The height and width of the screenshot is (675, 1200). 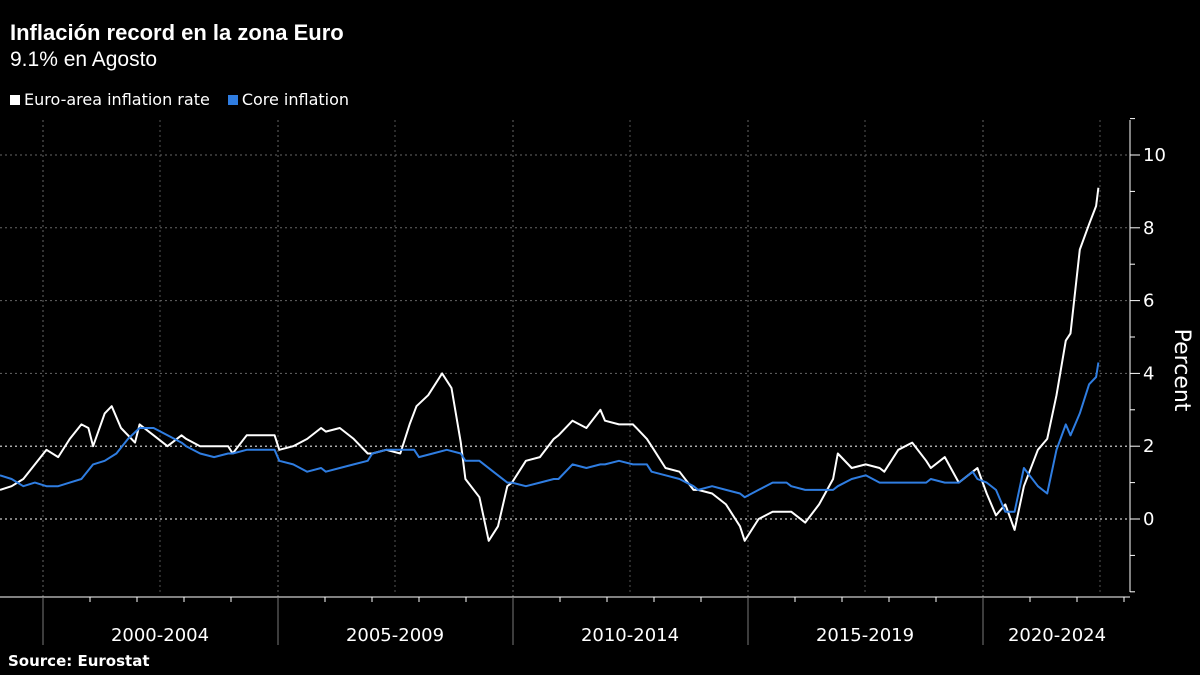 What do you see at coordinates (84, 59) in the screenshot?
I see `chart-subtitle: 9.1% en Agosto` at bounding box center [84, 59].